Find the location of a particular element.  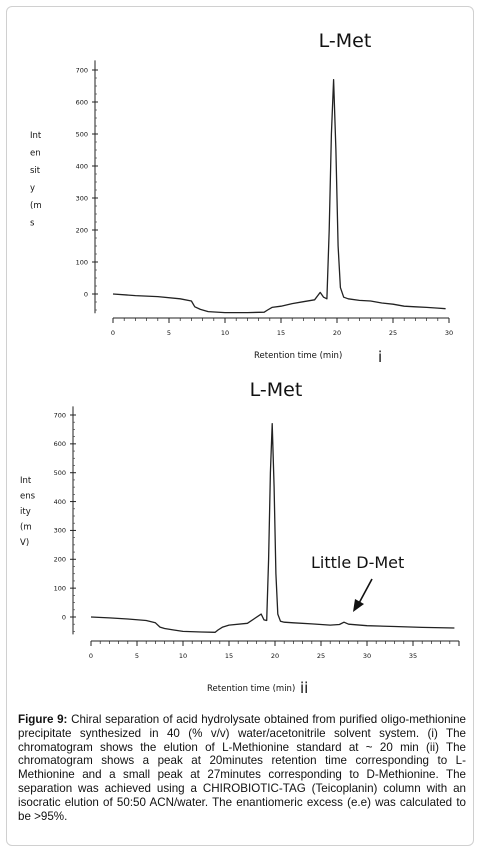

annotation-arrow-head is located at coordinates (358, 605).